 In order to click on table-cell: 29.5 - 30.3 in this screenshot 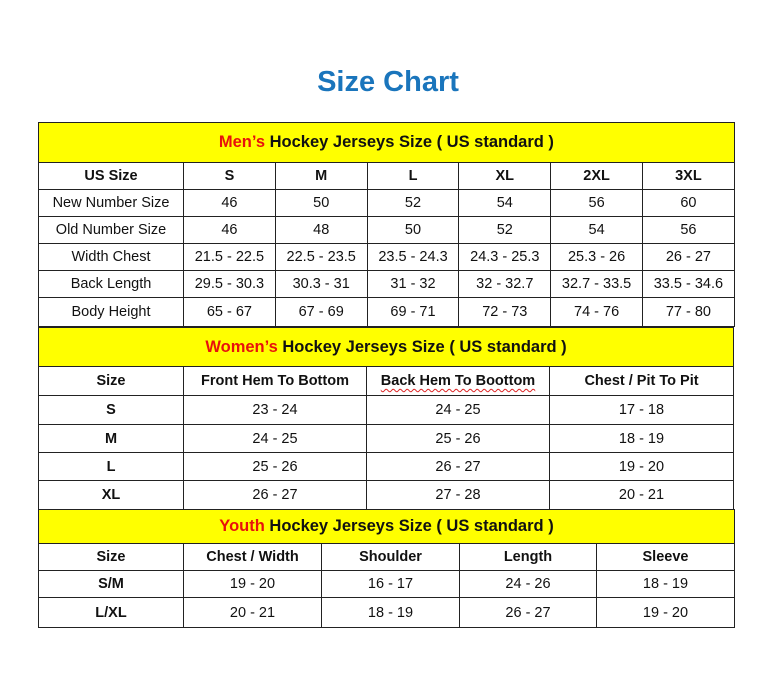, I will do `click(229, 284)`.